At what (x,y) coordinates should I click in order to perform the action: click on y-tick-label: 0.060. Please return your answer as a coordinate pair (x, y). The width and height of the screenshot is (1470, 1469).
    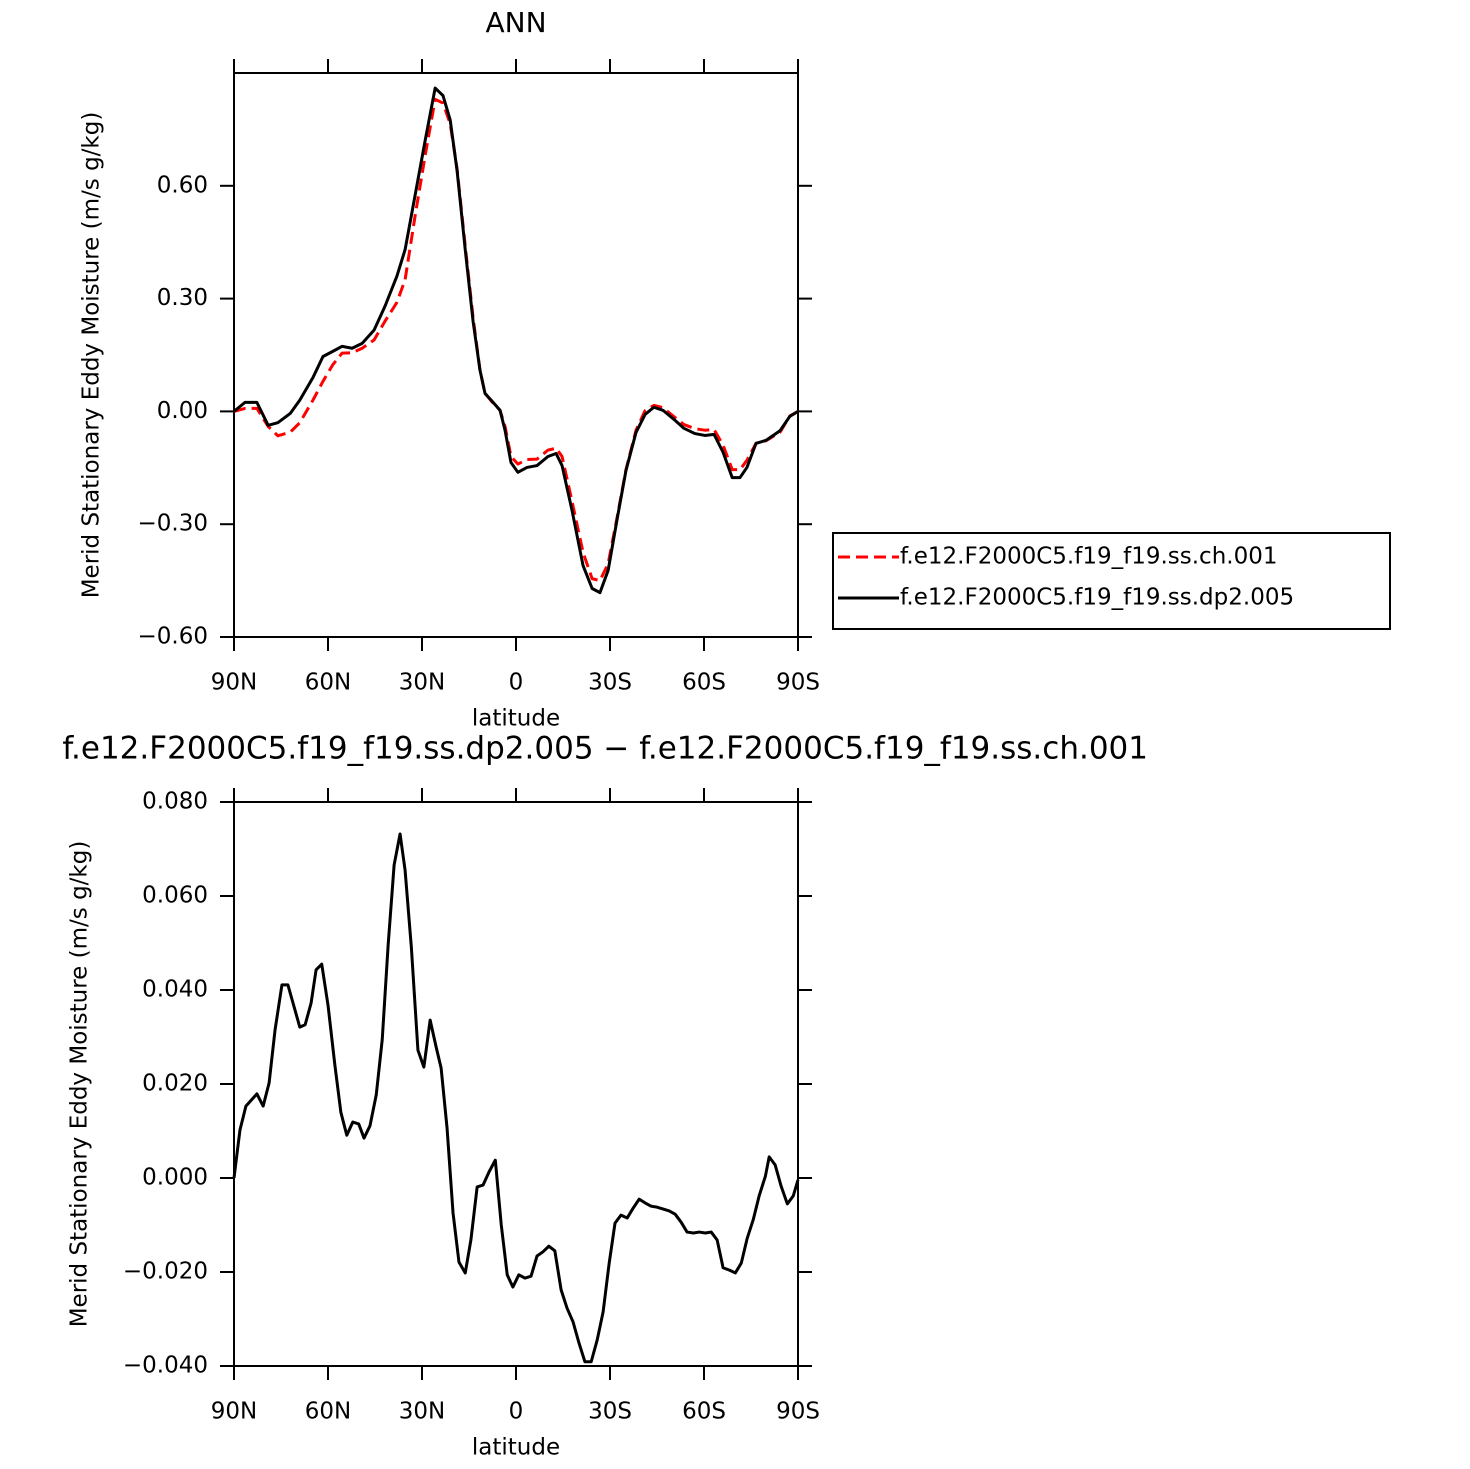
    Looking at the image, I should click on (175, 896).